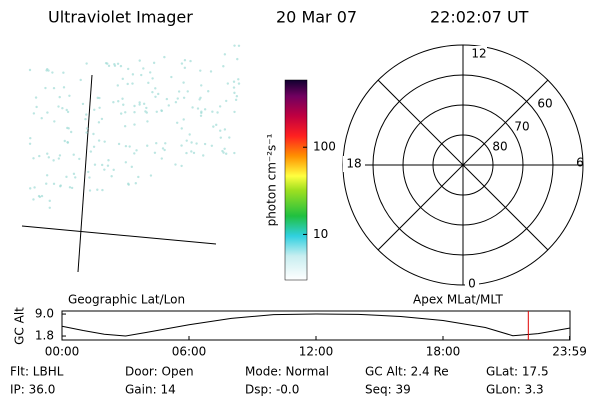 This screenshot has width=600, height=400. I want to click on timeline-left-label: Geographic Lat/Lon, so click(126, 300).